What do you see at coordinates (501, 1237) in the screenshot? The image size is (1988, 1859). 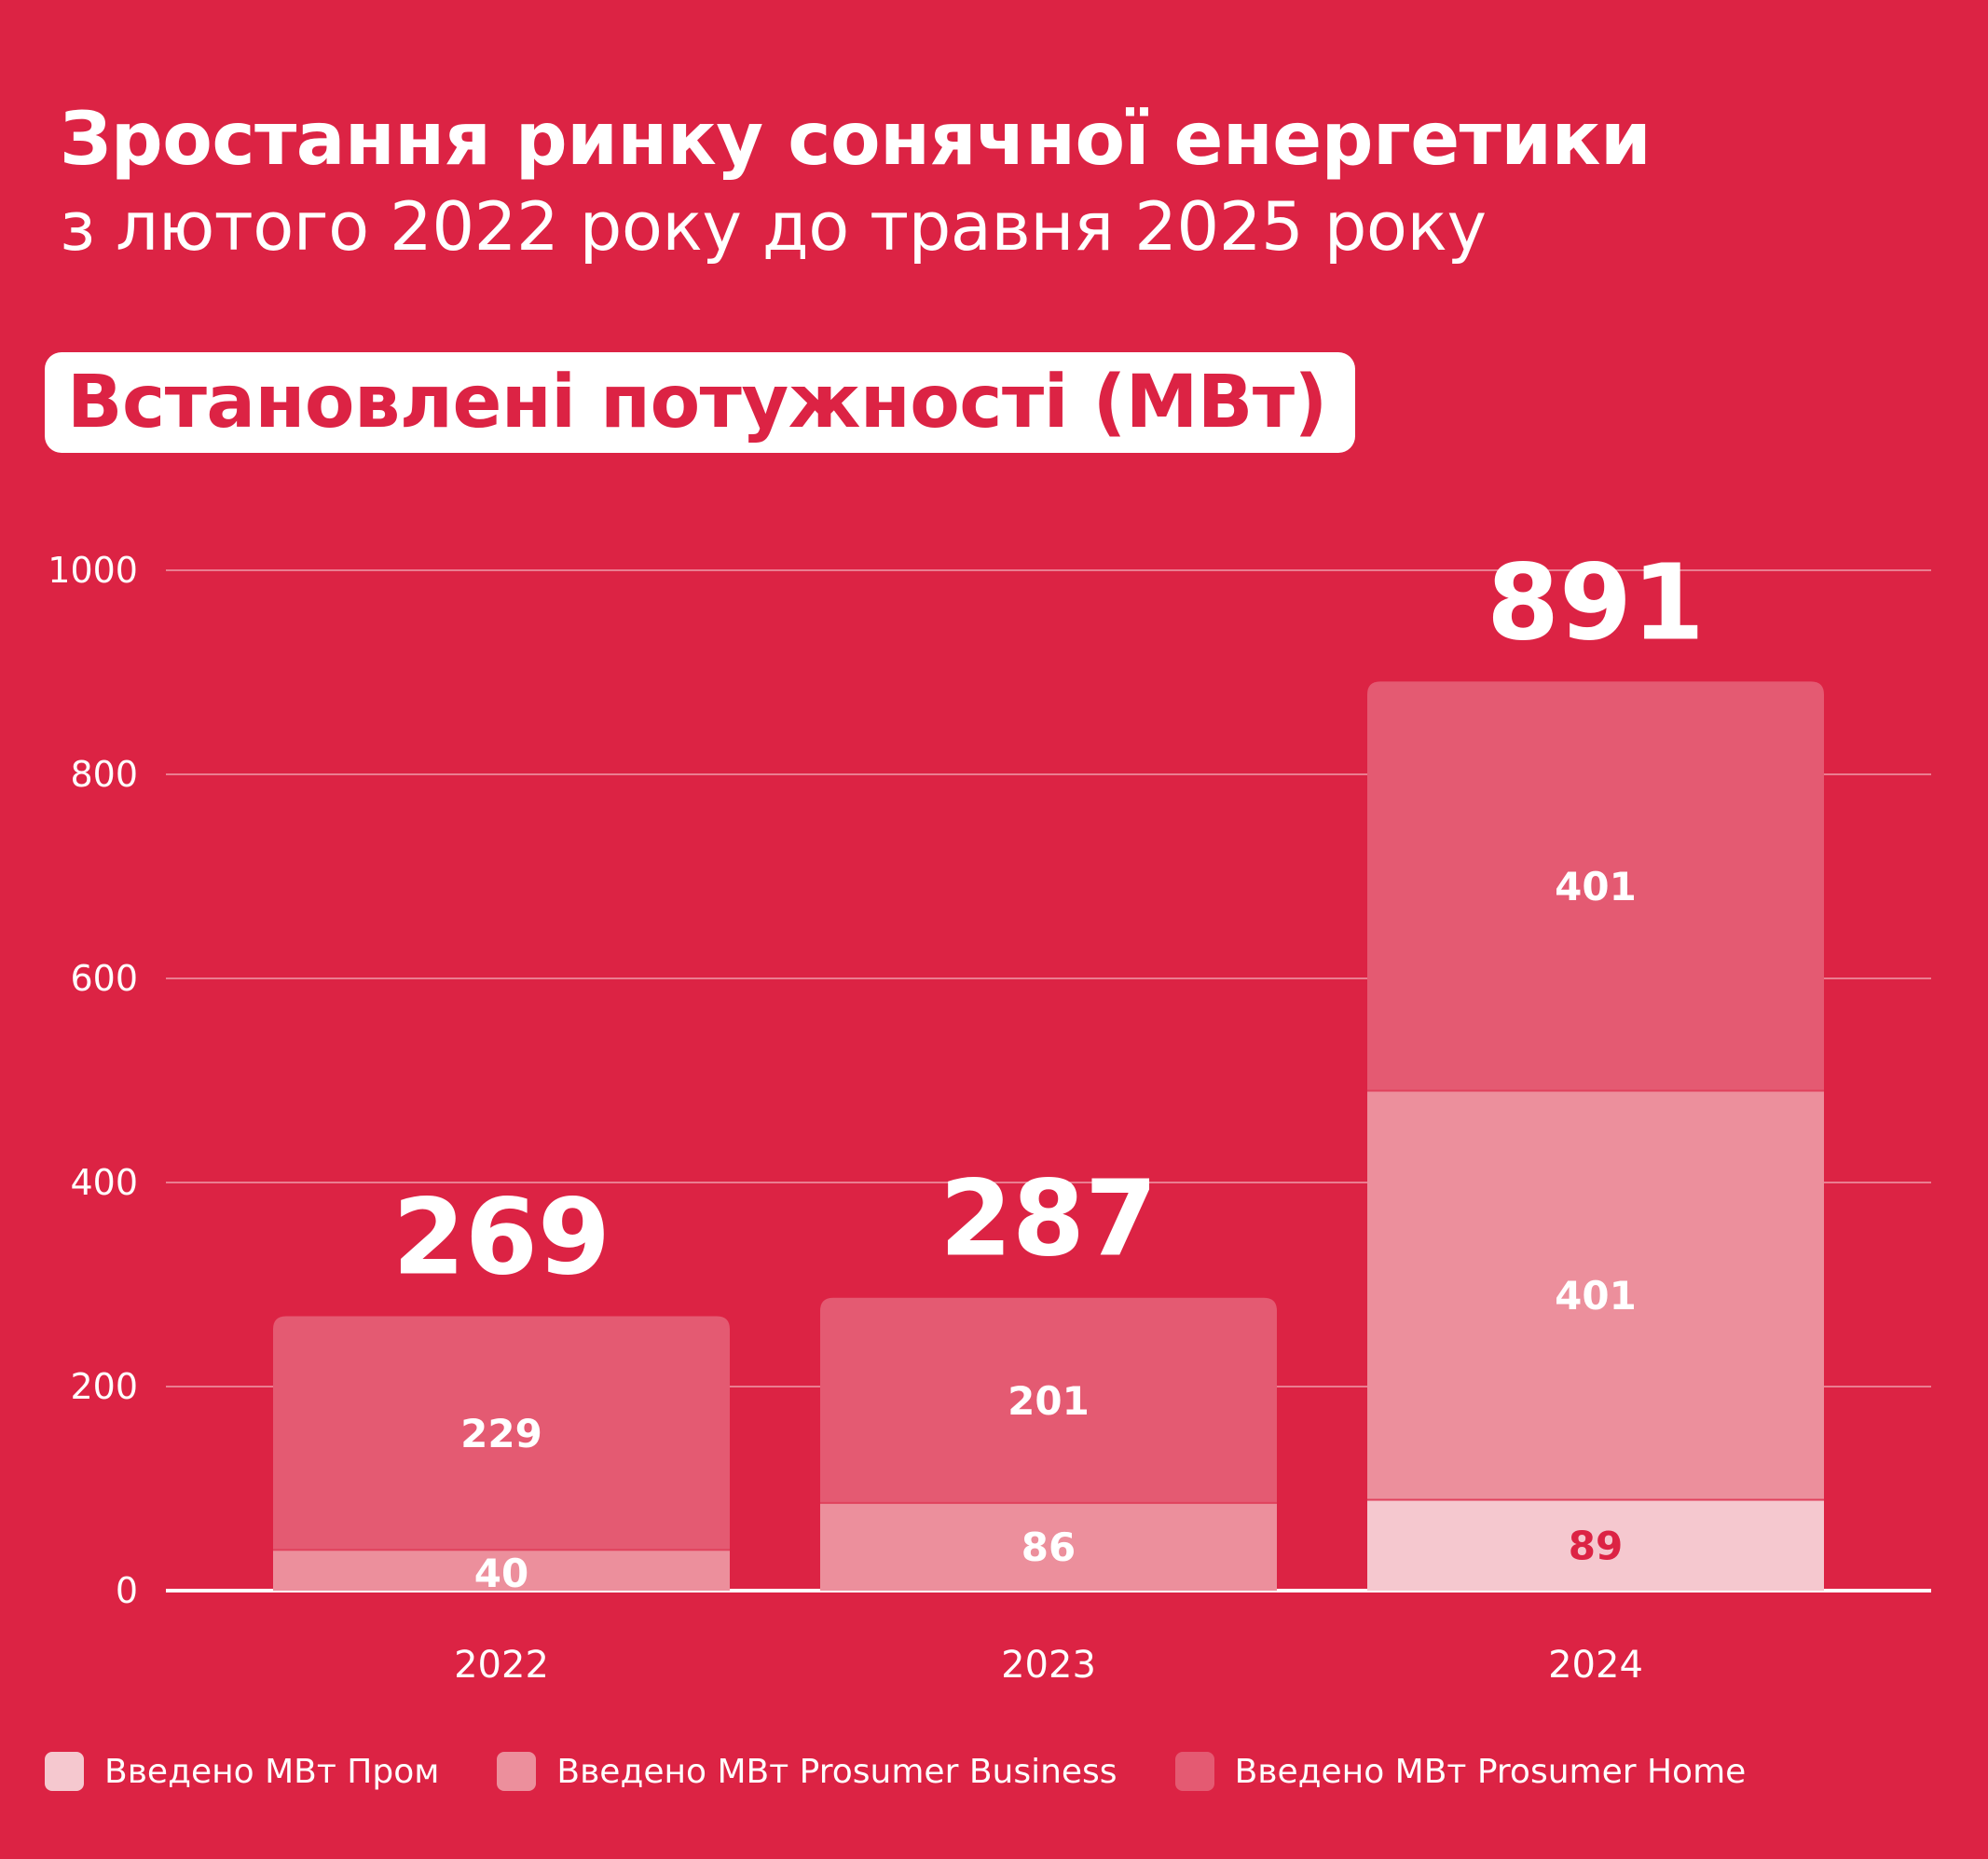 I see `bar-total-label: 269` at bounding box center [501, 1237].